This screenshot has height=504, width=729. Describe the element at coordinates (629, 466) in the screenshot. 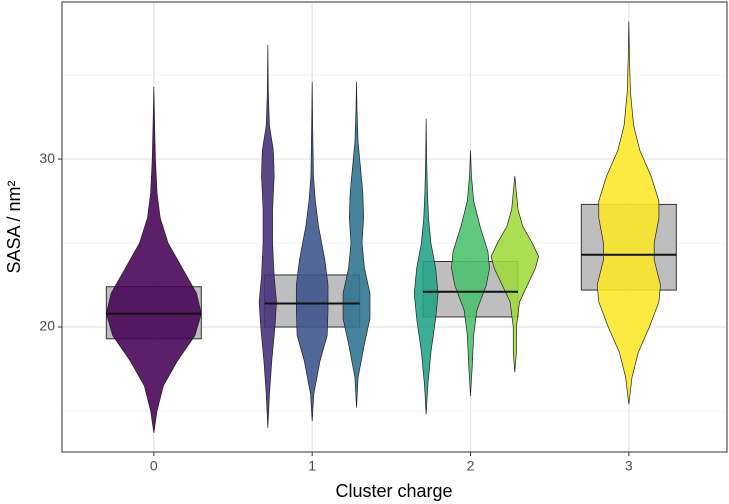

I see `x-tick-label: 3` at that location.